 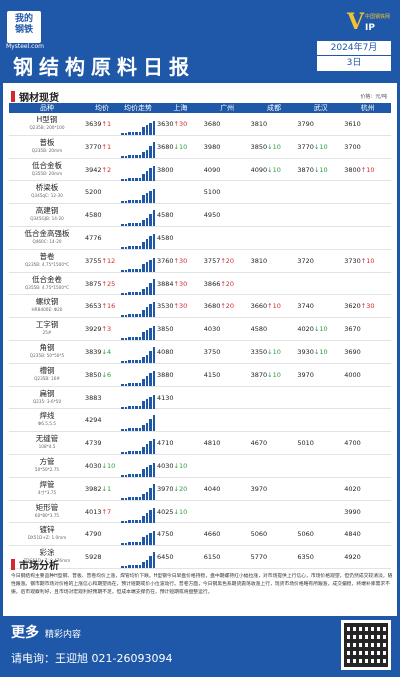 I want to click on city-price-cell: 4670, so click(x=274, y=443).